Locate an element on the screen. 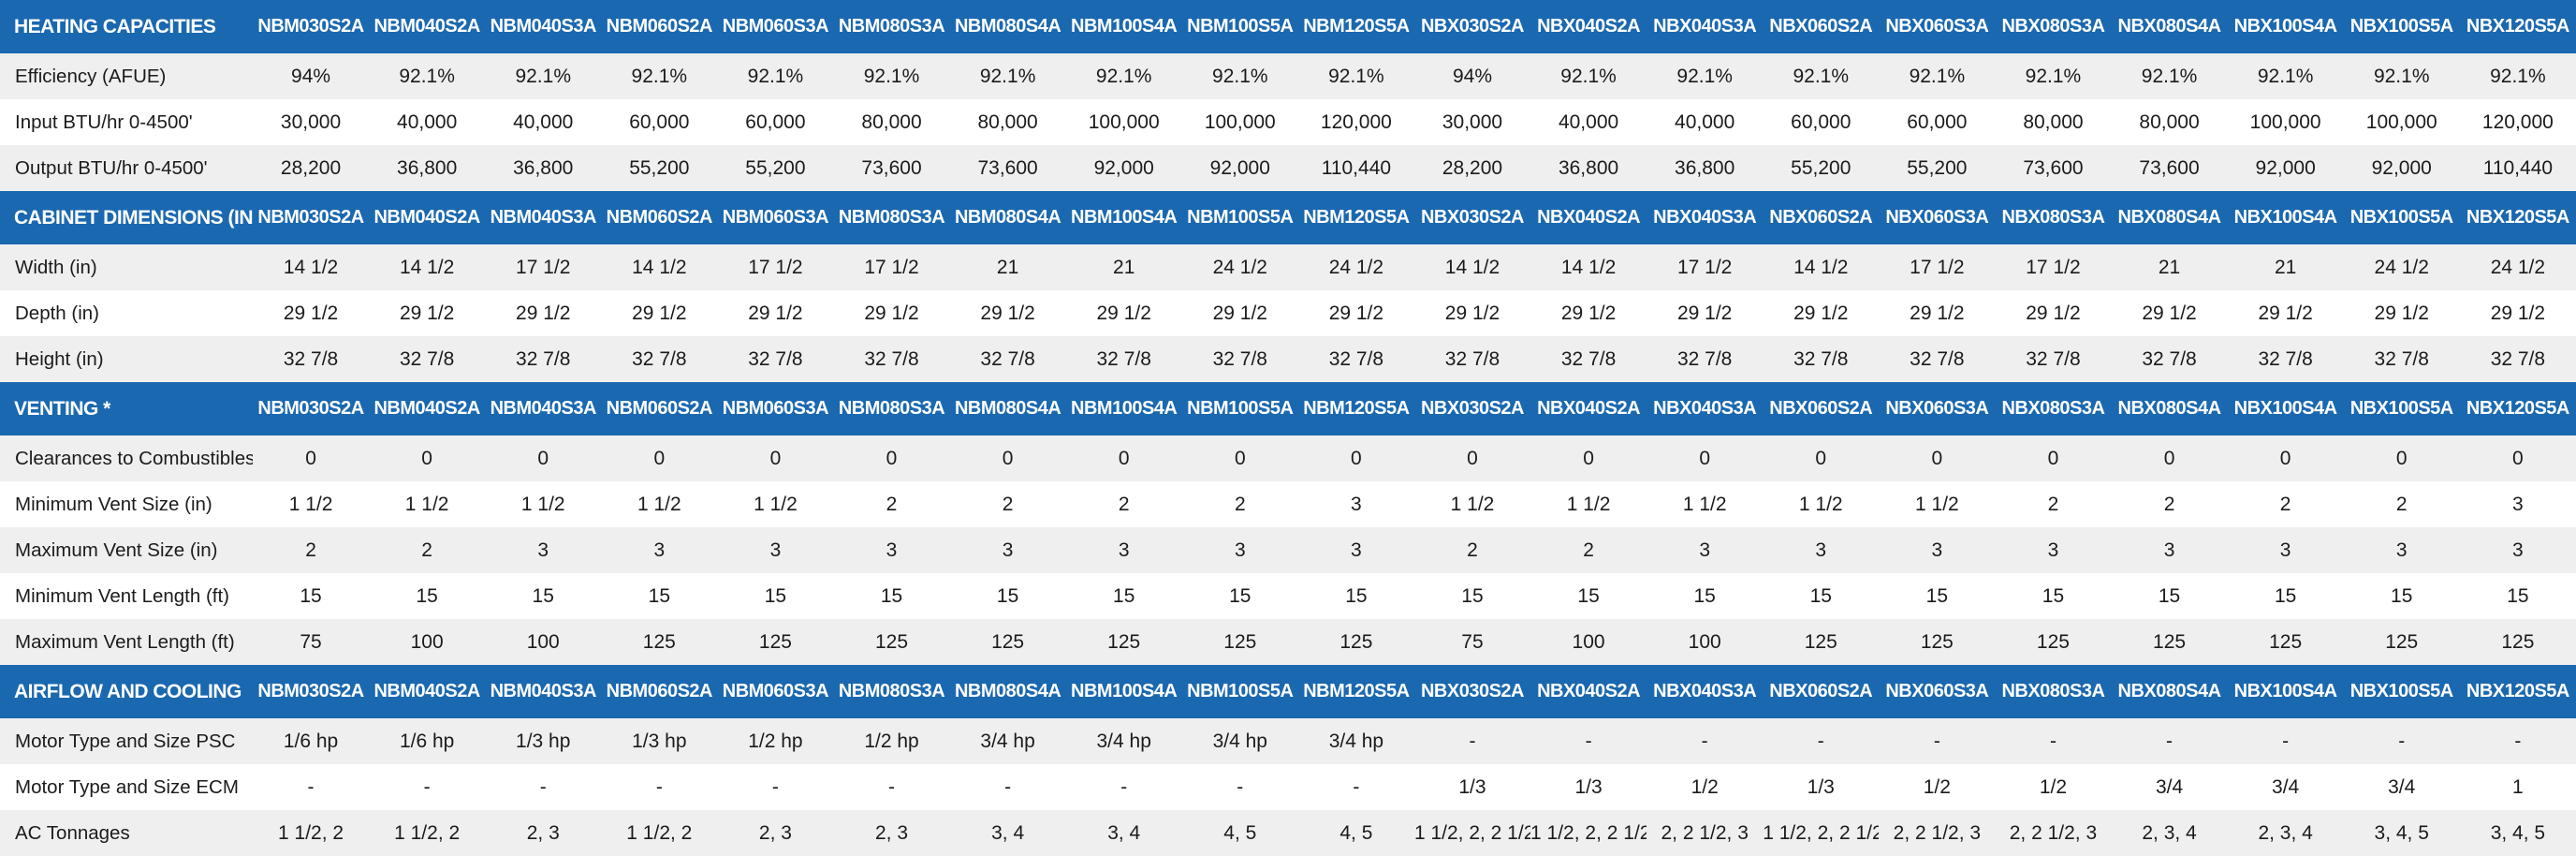 The width and height of the screenshot is (2576, 856). model-header-cell: NBX040S3A is located at coordinates (1705, 691).